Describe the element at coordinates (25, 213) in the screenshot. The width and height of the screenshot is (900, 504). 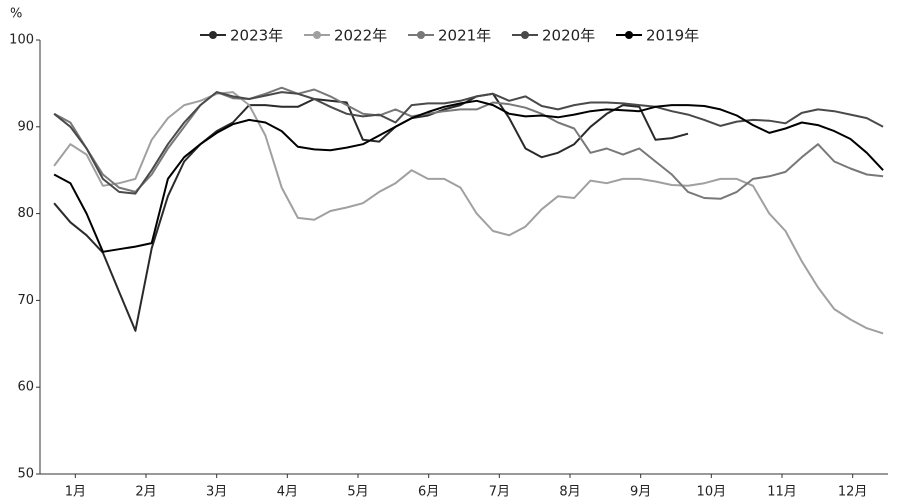
I see `y-tick-label: 80` at that location.